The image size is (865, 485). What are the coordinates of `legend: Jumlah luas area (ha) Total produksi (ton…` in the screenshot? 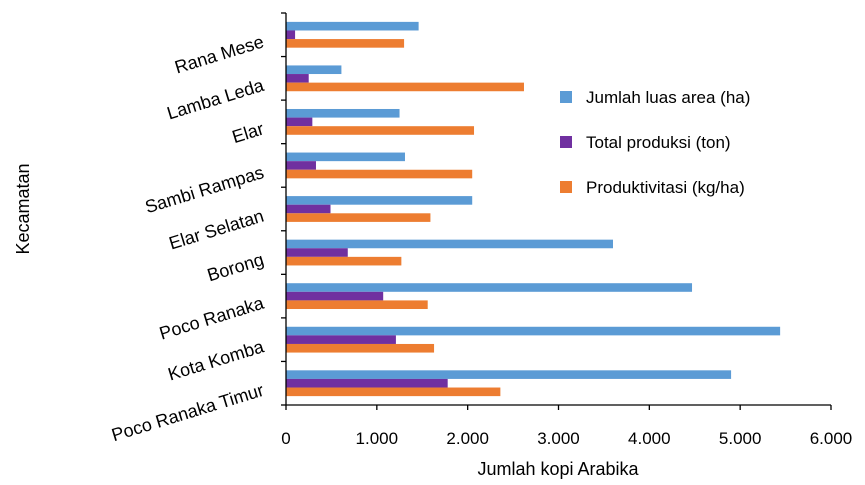 It's located at (655, 142).